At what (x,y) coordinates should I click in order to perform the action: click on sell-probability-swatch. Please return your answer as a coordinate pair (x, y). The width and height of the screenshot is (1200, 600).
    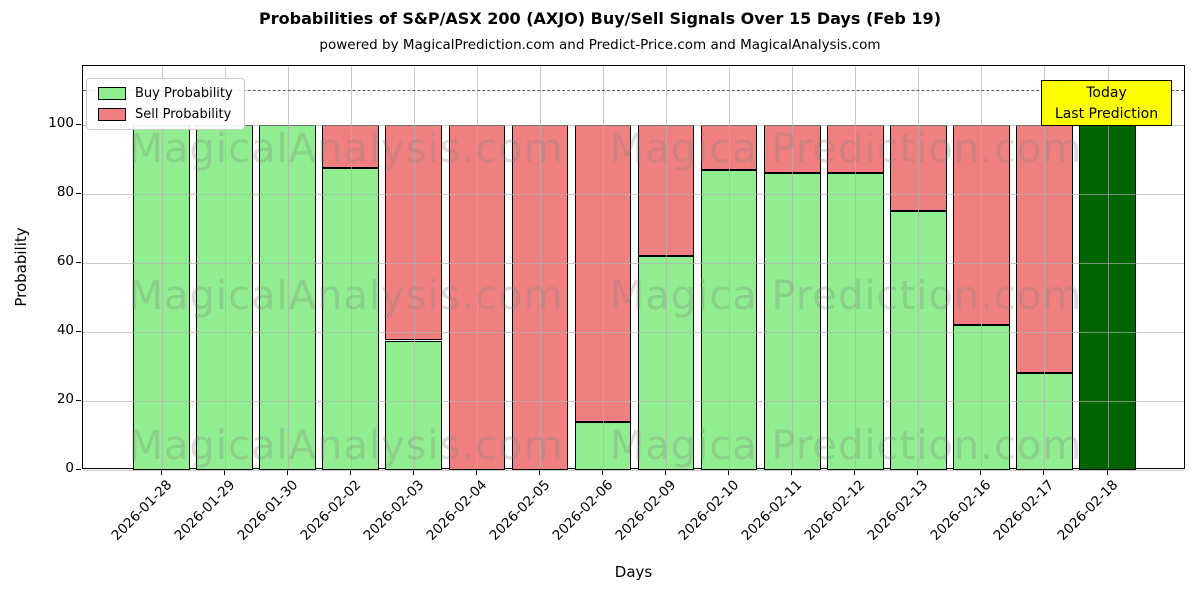
    Looking at the image, I should click on (112, 114).